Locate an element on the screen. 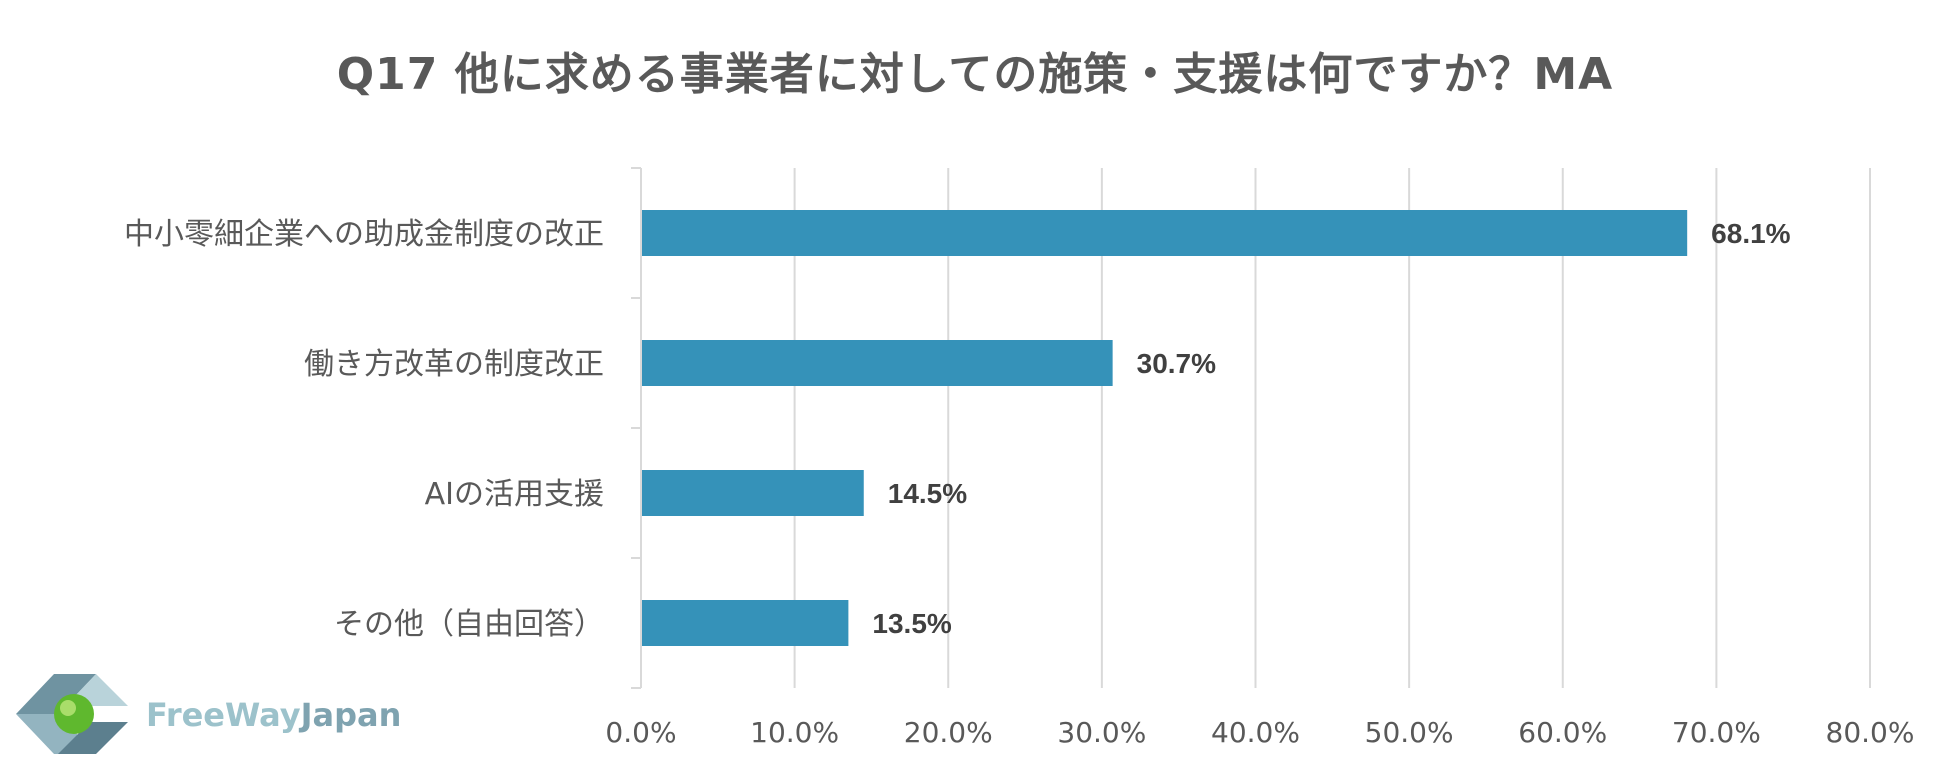 The image size is (1950, 776). chart-title: Q17 他に求める事業者に対しての施策・支援は何ですか？MA is located at coordinates (975, 74).